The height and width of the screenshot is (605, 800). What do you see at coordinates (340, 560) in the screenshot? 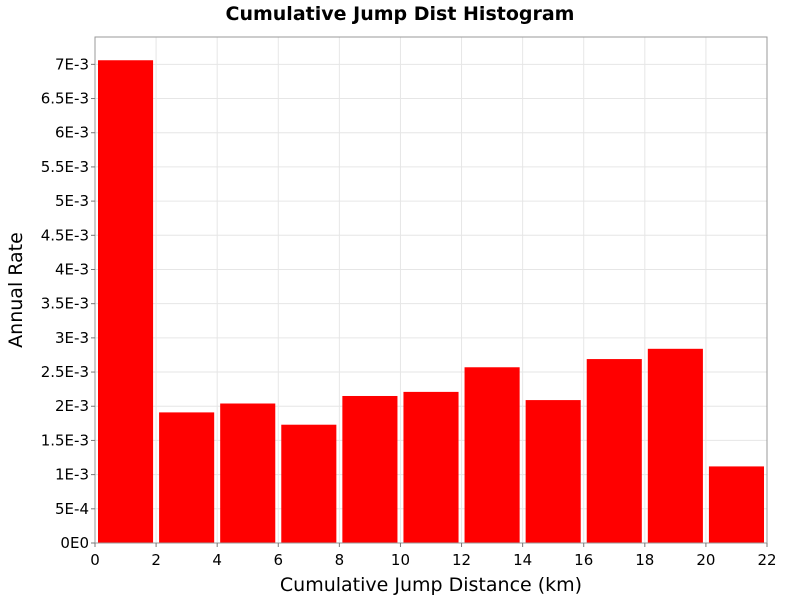
I see `x-tick-label: 8` at bounding box center [340, 560].